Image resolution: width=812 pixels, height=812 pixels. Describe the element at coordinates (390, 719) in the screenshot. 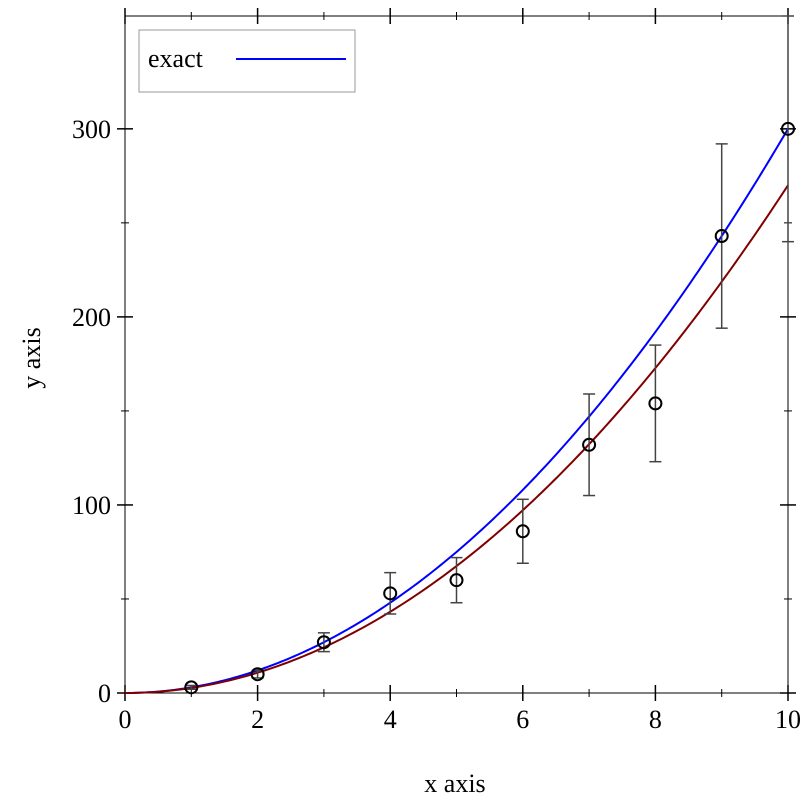

I see `x-tick-label: 4` at that location.